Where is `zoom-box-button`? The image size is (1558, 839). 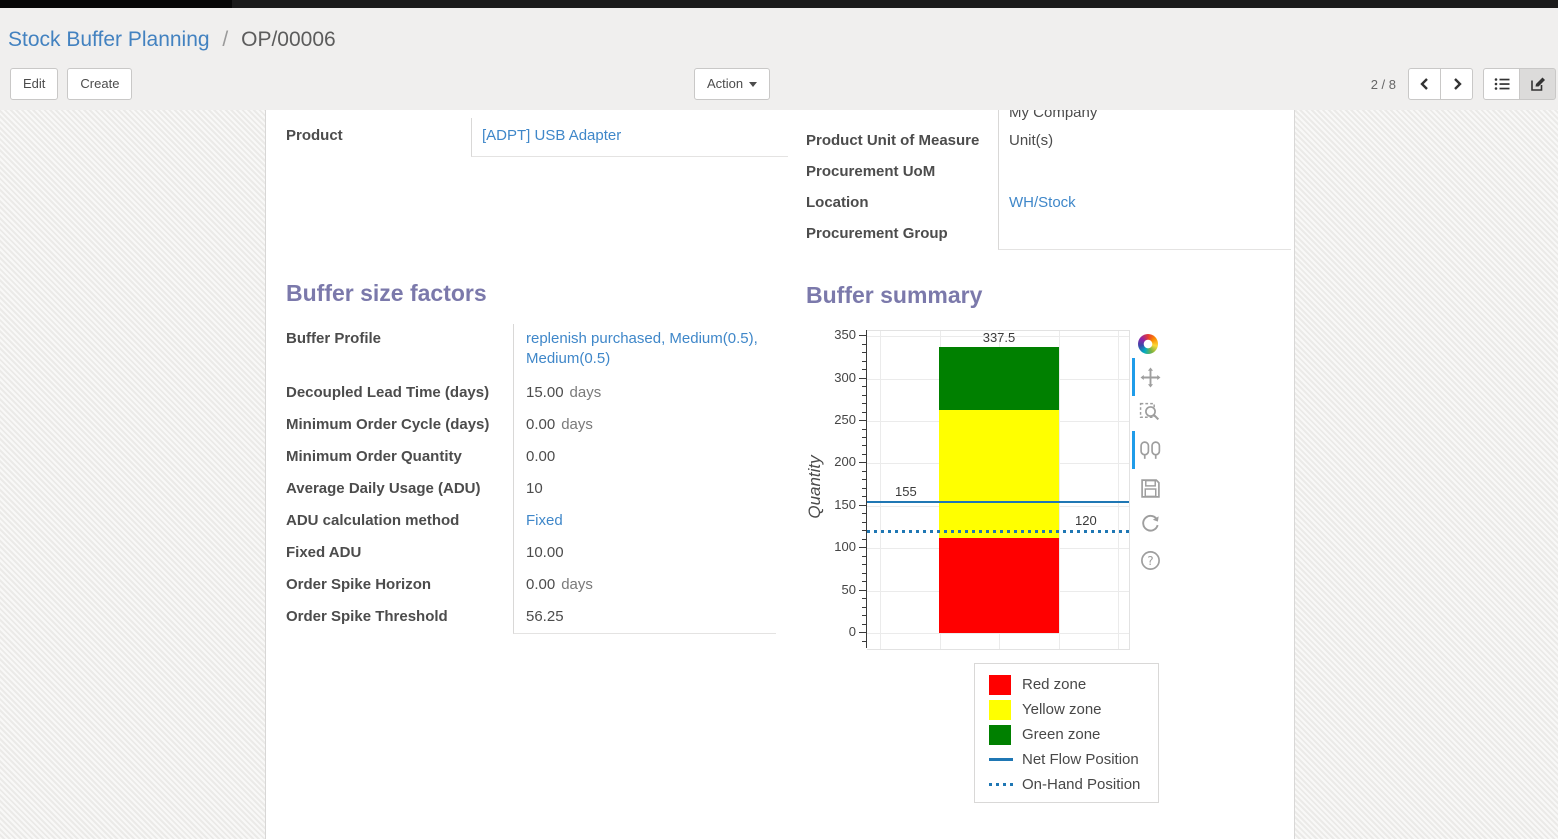 zoom-box-button is located at coordinates (1150, 414).